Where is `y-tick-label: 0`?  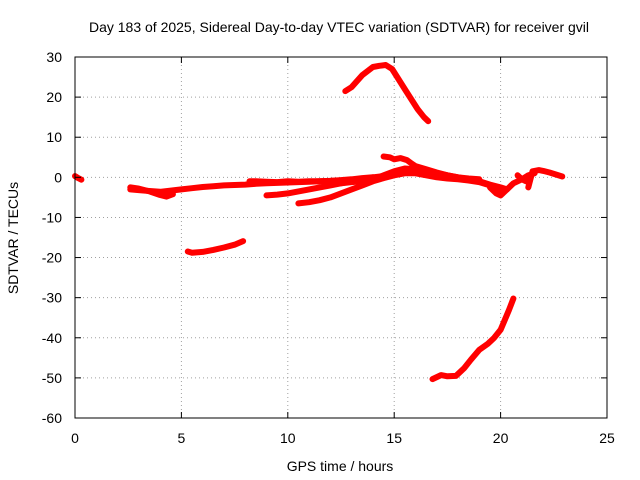 y-tick-label: 0 is located at coordinates (58, 177).